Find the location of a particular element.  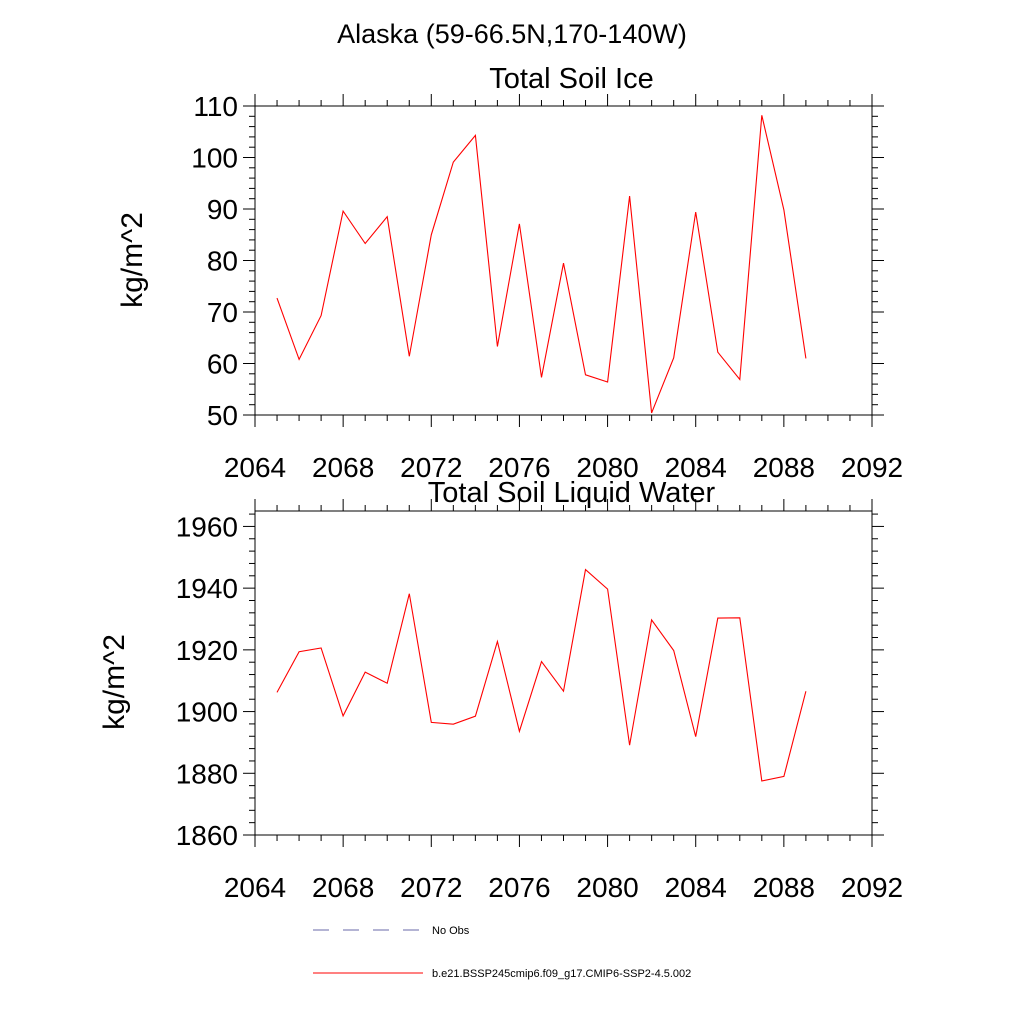

y-tick-label: 1900 is located at coordinates (207, 712).